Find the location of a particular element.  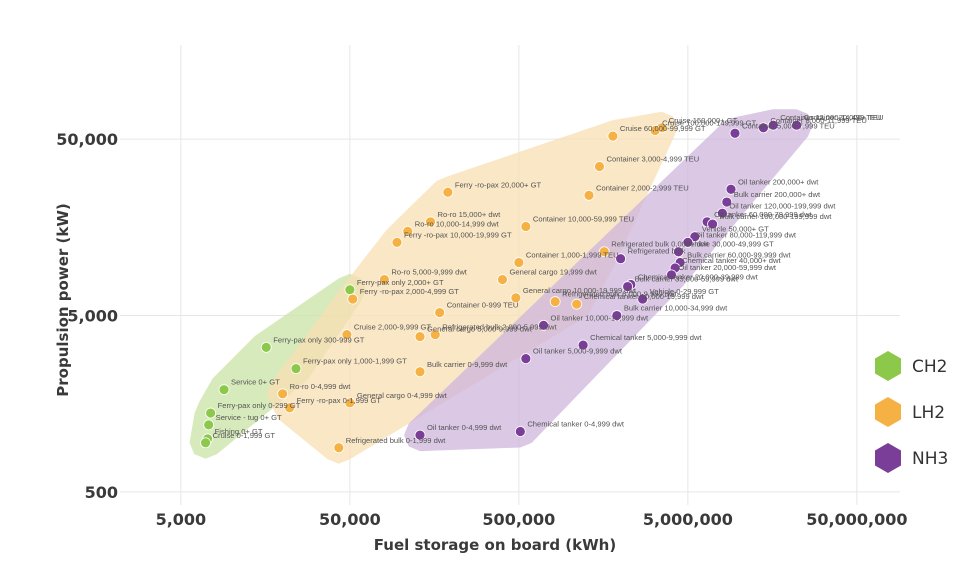

point-label: Ro-ro 10,000-14,999 dwt is located at coordinates (457, 223).